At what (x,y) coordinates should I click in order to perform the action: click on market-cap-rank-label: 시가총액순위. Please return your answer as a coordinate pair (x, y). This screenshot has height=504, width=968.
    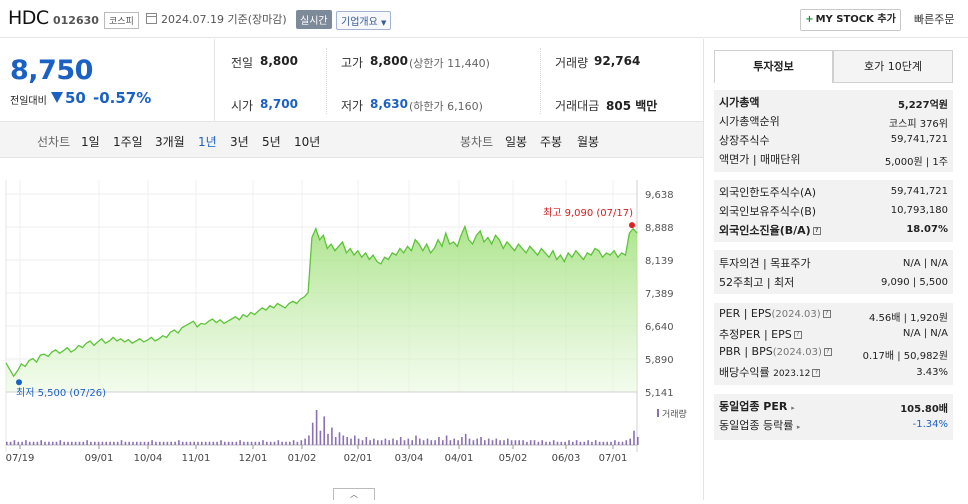
    Looking at the image, I should click on (749, 121).